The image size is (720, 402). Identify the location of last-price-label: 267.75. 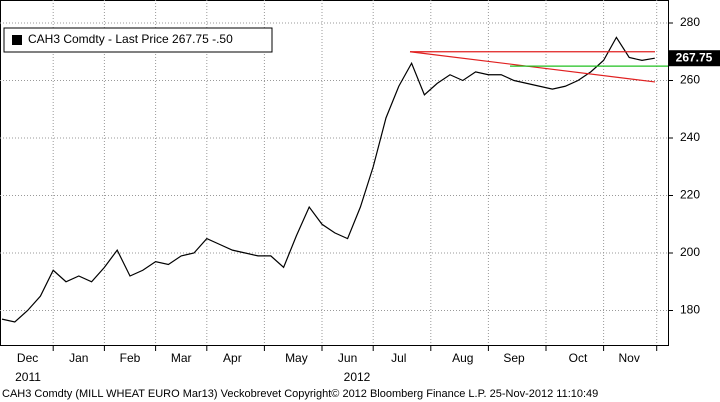
(694, 57).